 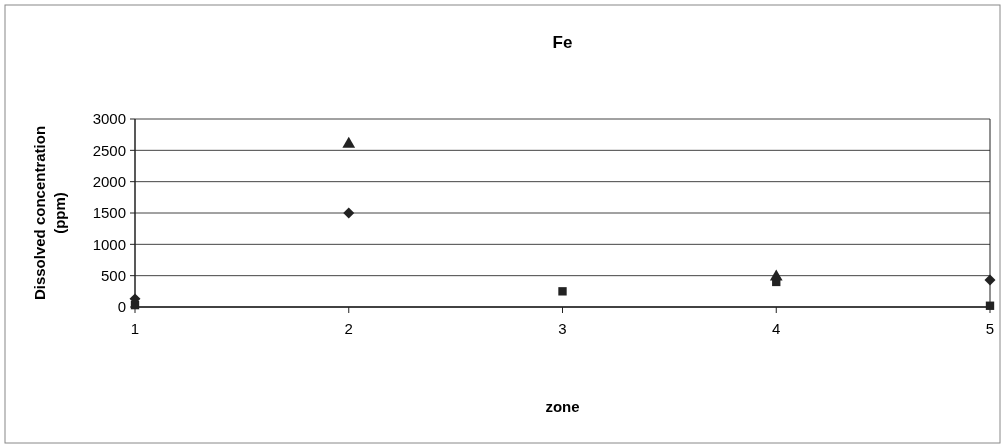 What do you see at coordinates (109, 181) in the screenshot?
I see `y-tick-label: 2000` at bounding box center [109, 181].